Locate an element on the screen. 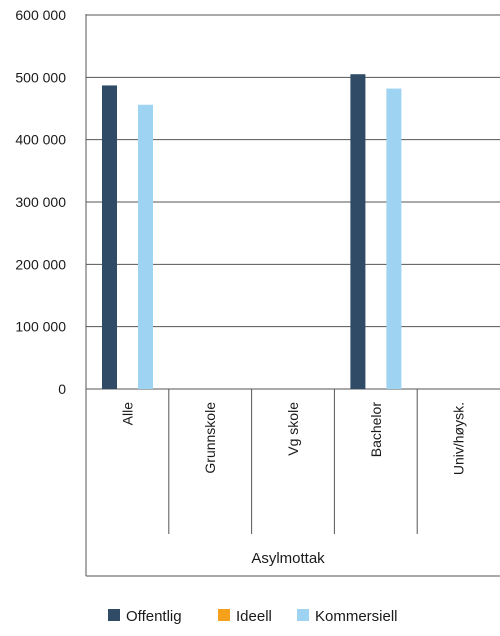 This screenshot has height=636, width=500. legend-item-kommersiell: Kommersiell is located at coordinates (347, 616).